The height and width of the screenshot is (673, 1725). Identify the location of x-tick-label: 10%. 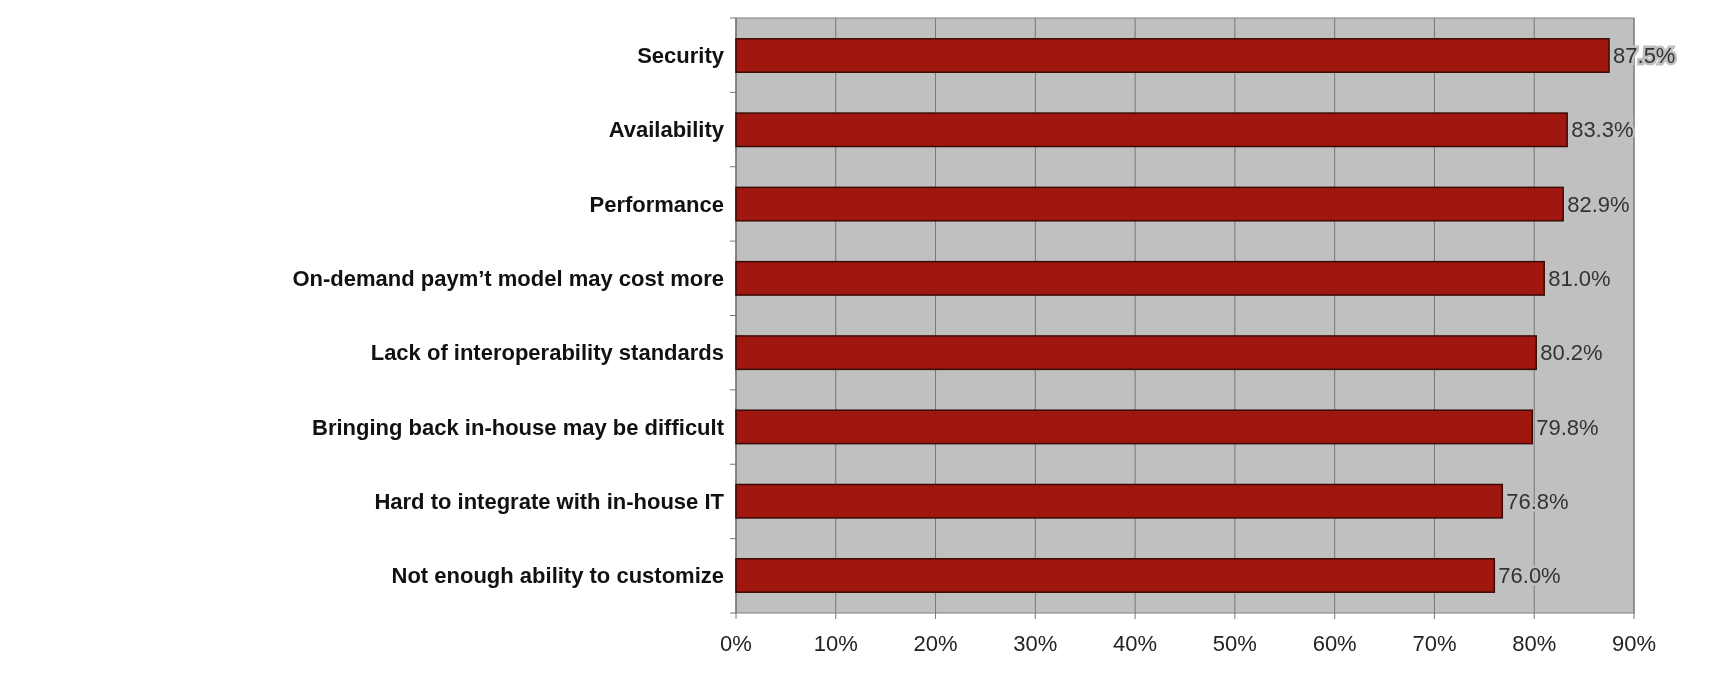
(835, 643).